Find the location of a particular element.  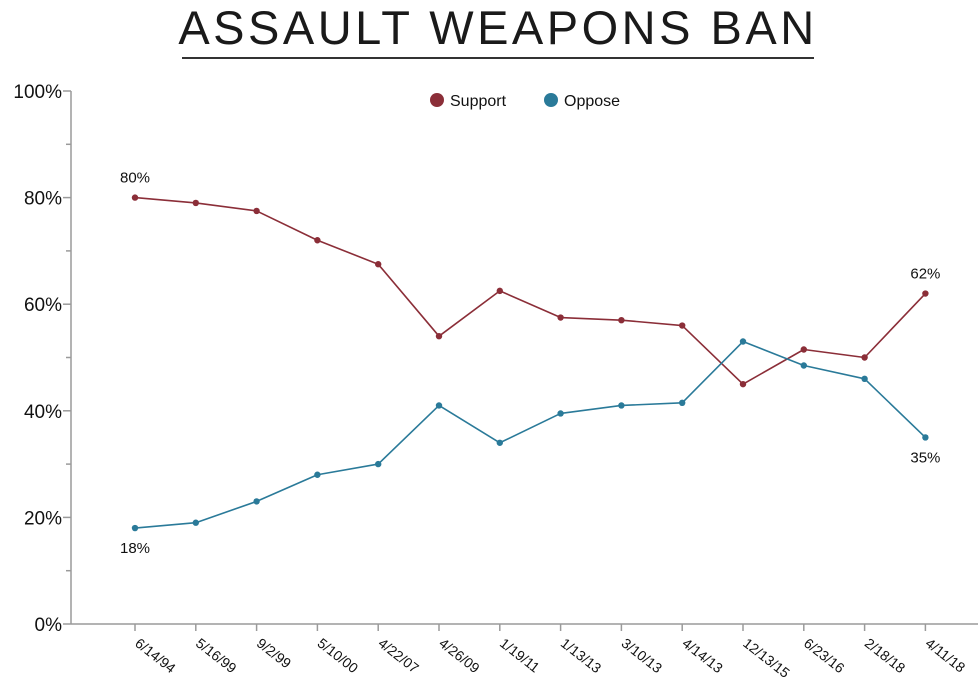

x-tick-label: 5/16/99 is located at coordinates (216, 655).